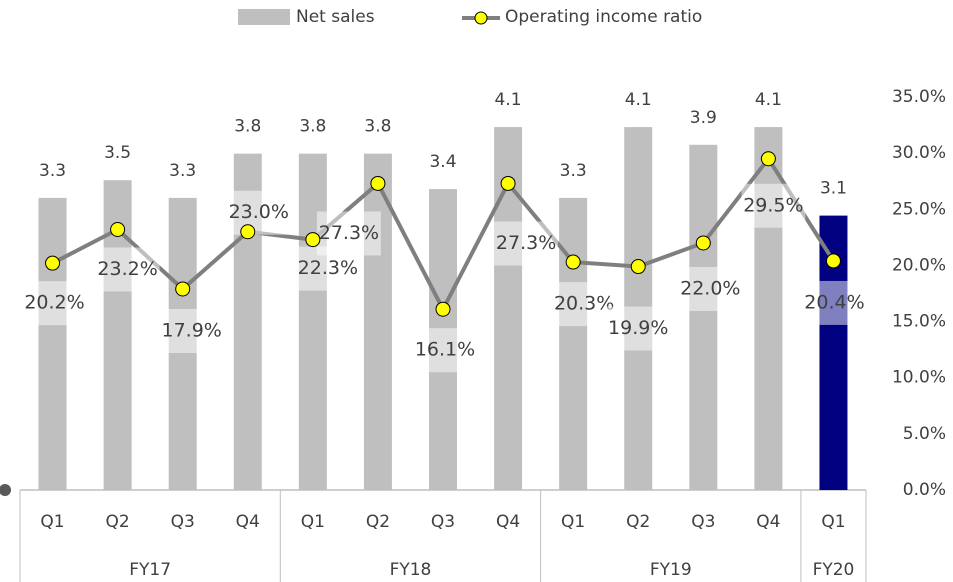 This screenshot has width=953, height=582. I want to click on legend-swatch, so click(264, 17).